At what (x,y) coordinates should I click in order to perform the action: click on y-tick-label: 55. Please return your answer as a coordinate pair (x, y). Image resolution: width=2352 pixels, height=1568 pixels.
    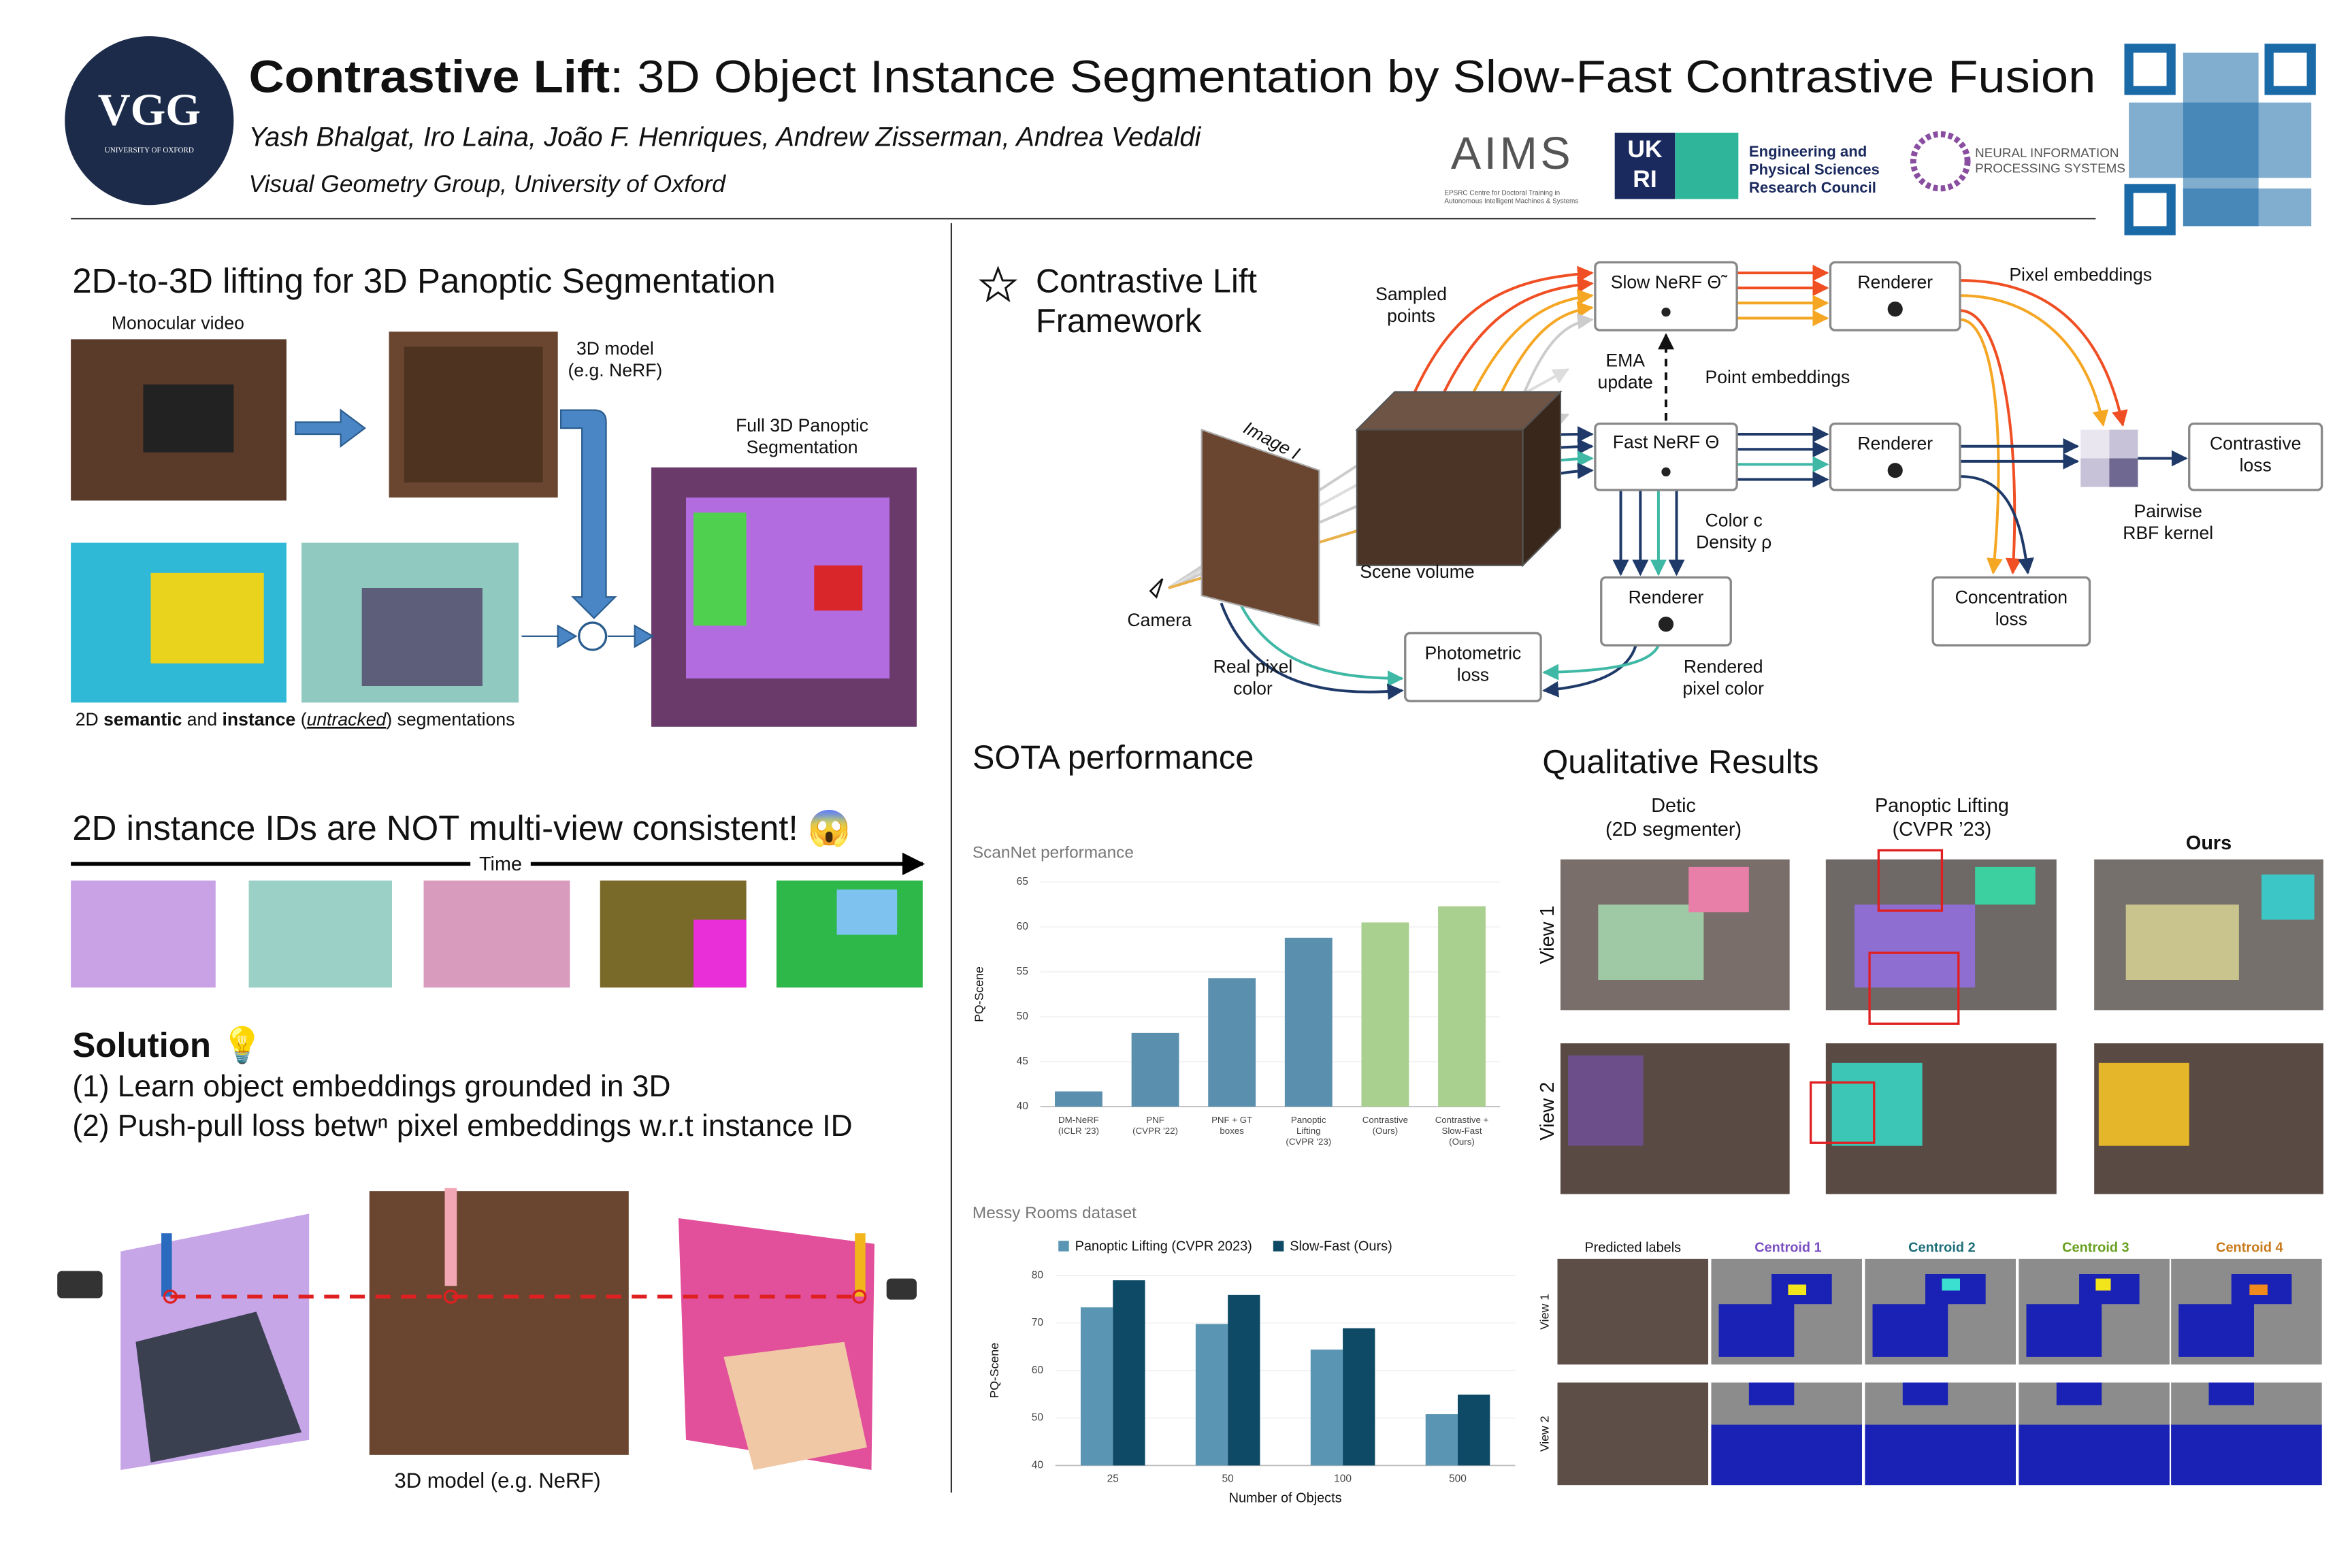
    Looking at the image, I should click on (1023, 972).